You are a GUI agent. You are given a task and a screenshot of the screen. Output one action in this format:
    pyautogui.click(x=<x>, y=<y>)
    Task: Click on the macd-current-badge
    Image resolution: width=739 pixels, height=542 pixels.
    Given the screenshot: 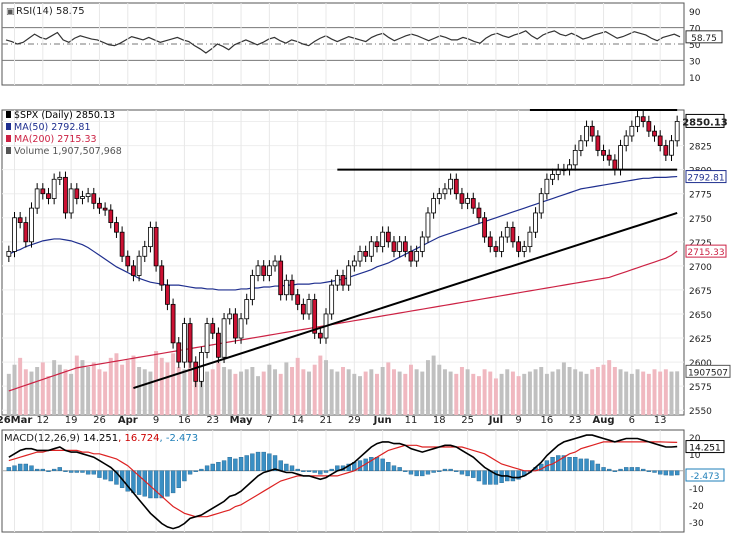 What is the action you would take?
    pyautogui.click(x=705, y=475)
    